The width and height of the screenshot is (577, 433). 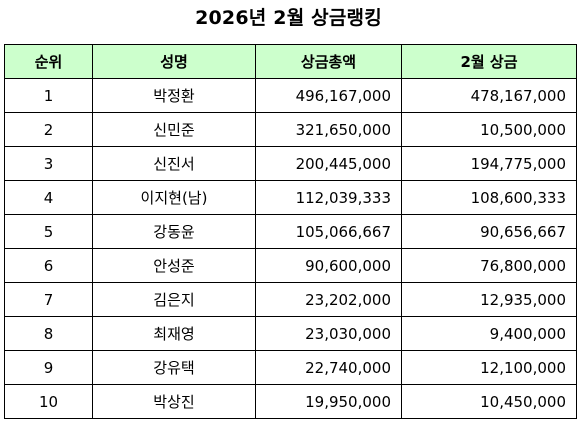 What do you see at coordinates (174, 231) in the screenshot?
I see `name-cell: 강동윤` at bounding box center [174, 231].